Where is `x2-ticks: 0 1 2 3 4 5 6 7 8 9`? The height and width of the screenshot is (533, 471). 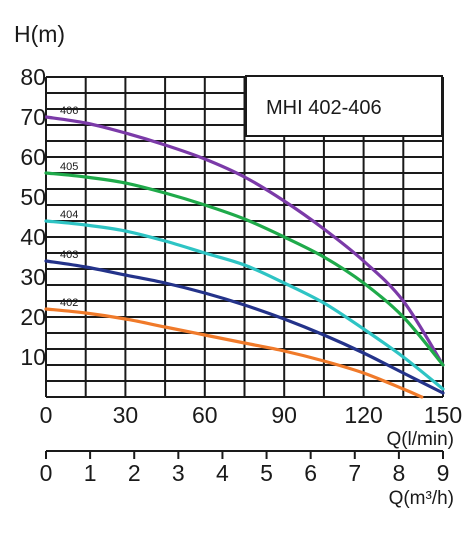 x2-ticks: 0 1 2 3 4 5 6 7 8 9 is located at coordinates (245, 468).